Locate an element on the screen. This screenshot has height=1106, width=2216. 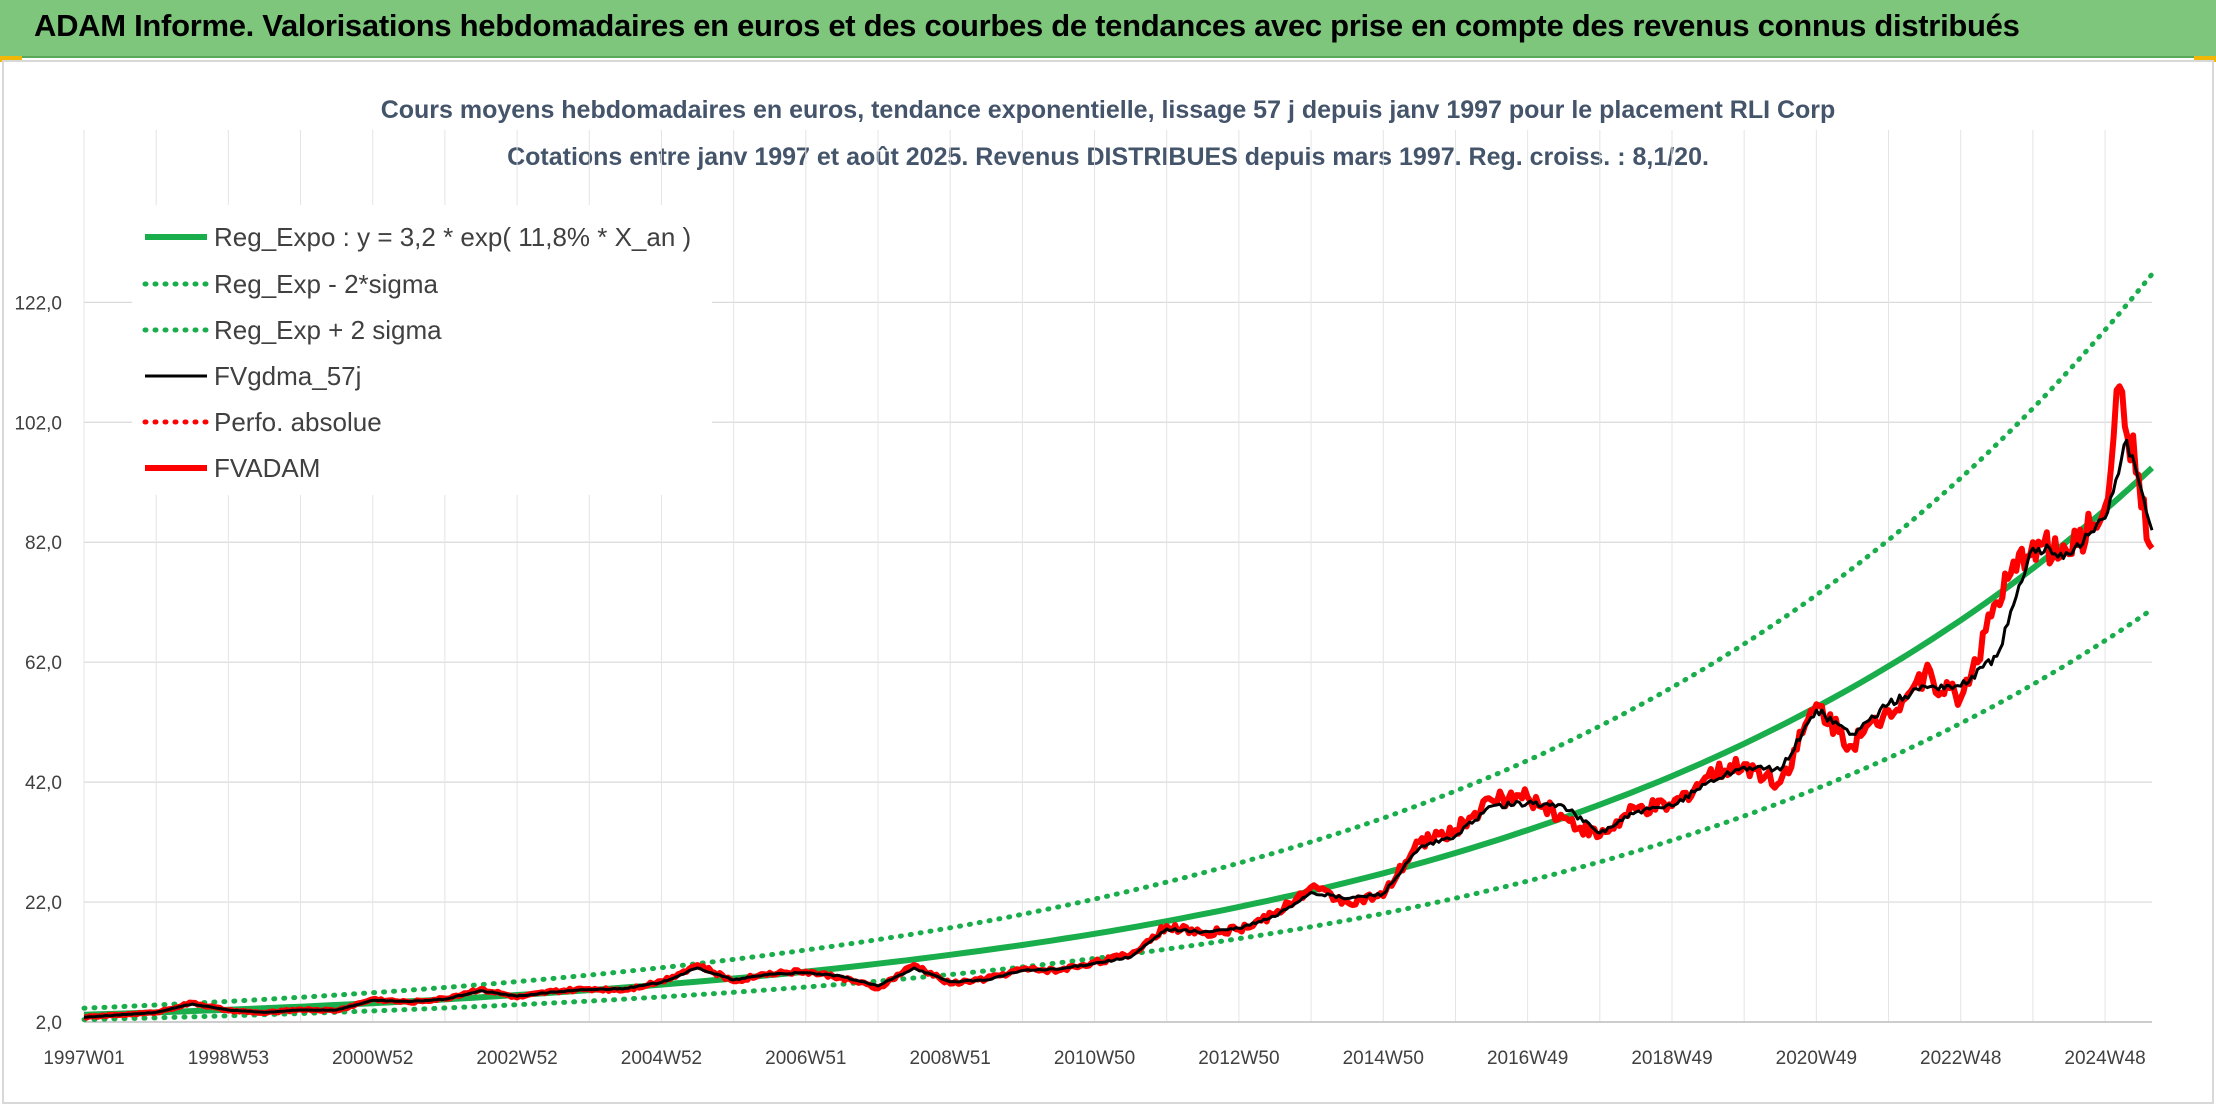
y-axis-ticks: 2,0 22,0 42,0 62,0 82,0 102,0 122,0 is located at coordinates (38, 663).